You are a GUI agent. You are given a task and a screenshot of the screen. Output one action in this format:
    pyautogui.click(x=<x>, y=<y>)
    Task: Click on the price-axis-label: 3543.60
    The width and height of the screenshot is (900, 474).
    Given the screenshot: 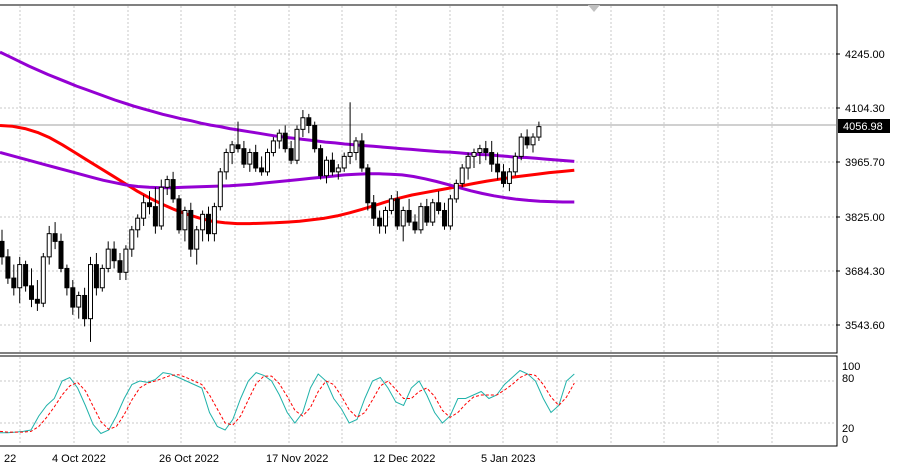 What is the action you would take?
    pyautogui.click(x=865, y=326)
    